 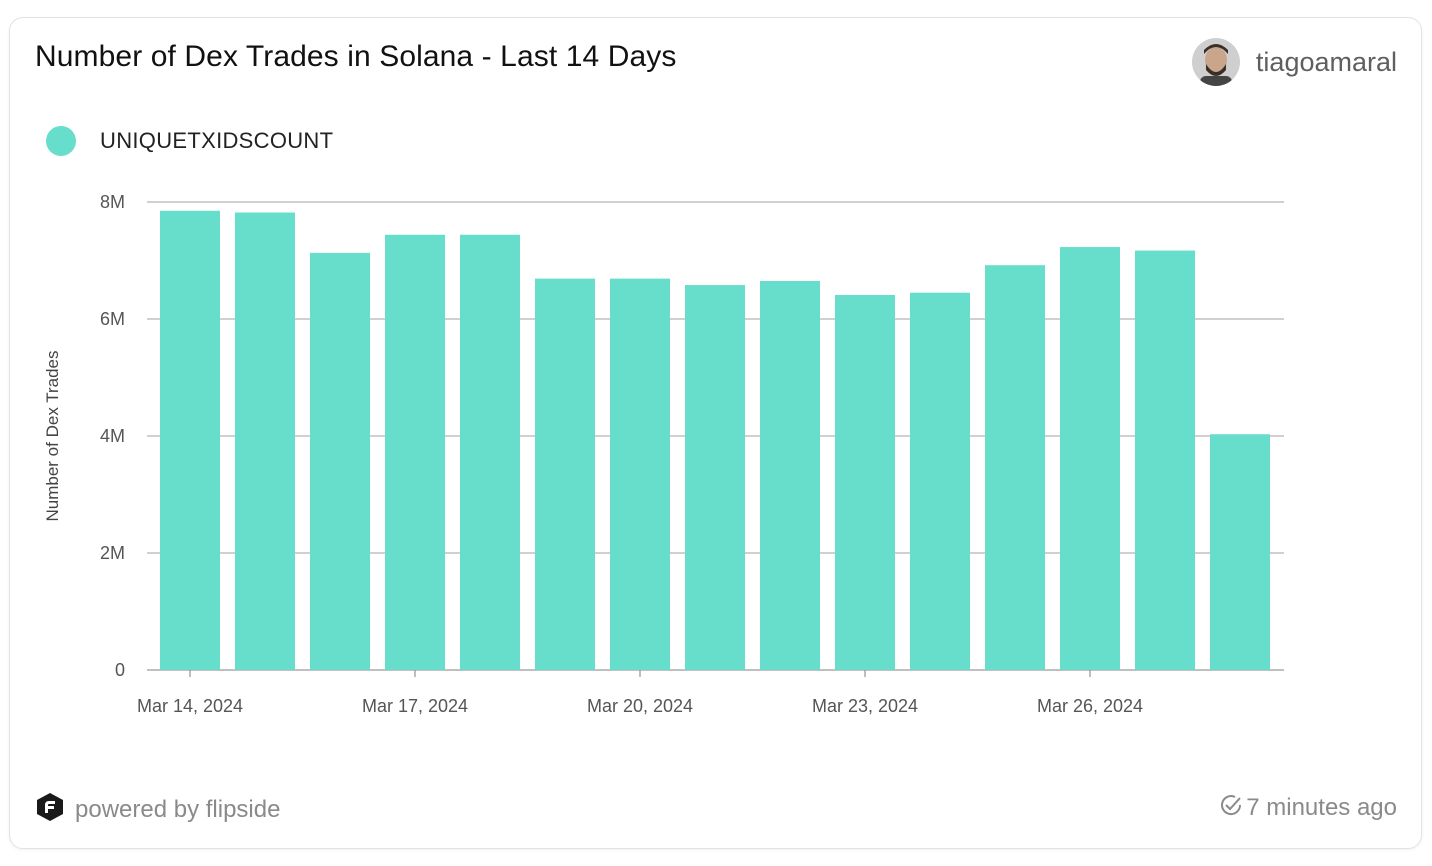 I want to click on author-name: tiagoamaral, so click(x=1326, y=61).